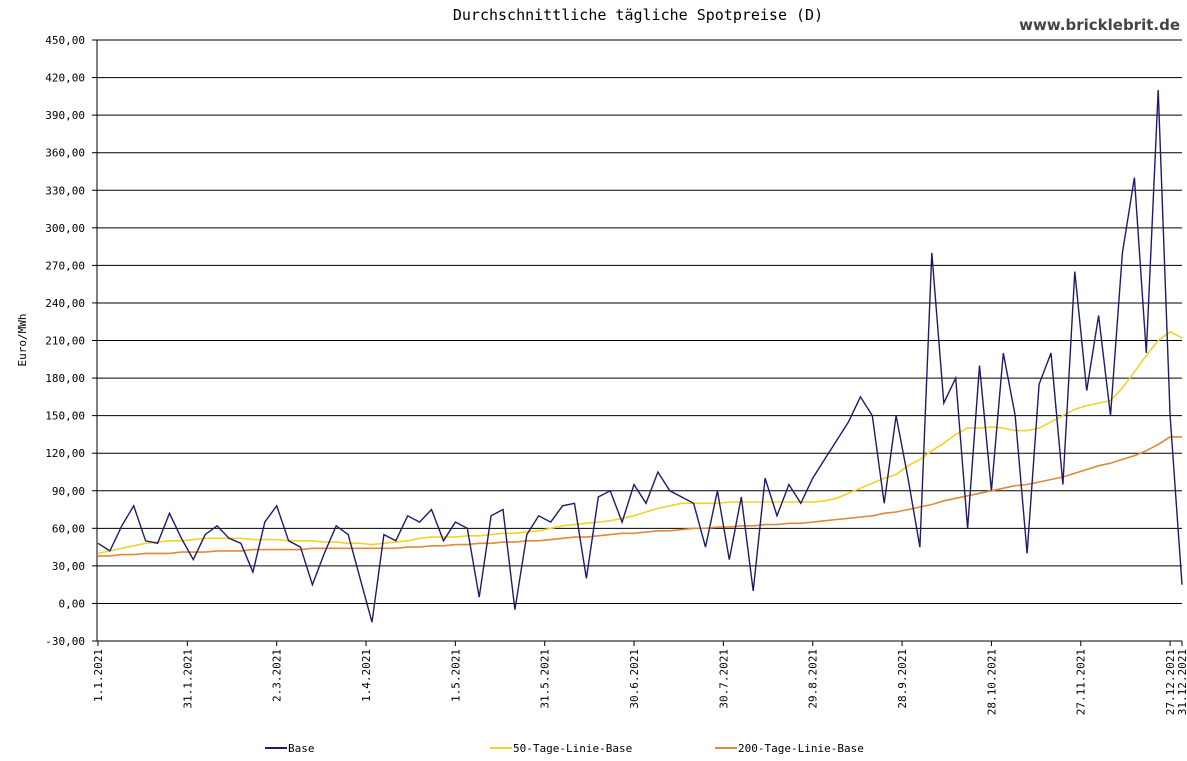 This screenshot has height=761, width=1187. What do you see at coordinates (991, 682) in the screenshot?
I see `x-tick-label: 28.10.2021` at bounding box center [991, 682].